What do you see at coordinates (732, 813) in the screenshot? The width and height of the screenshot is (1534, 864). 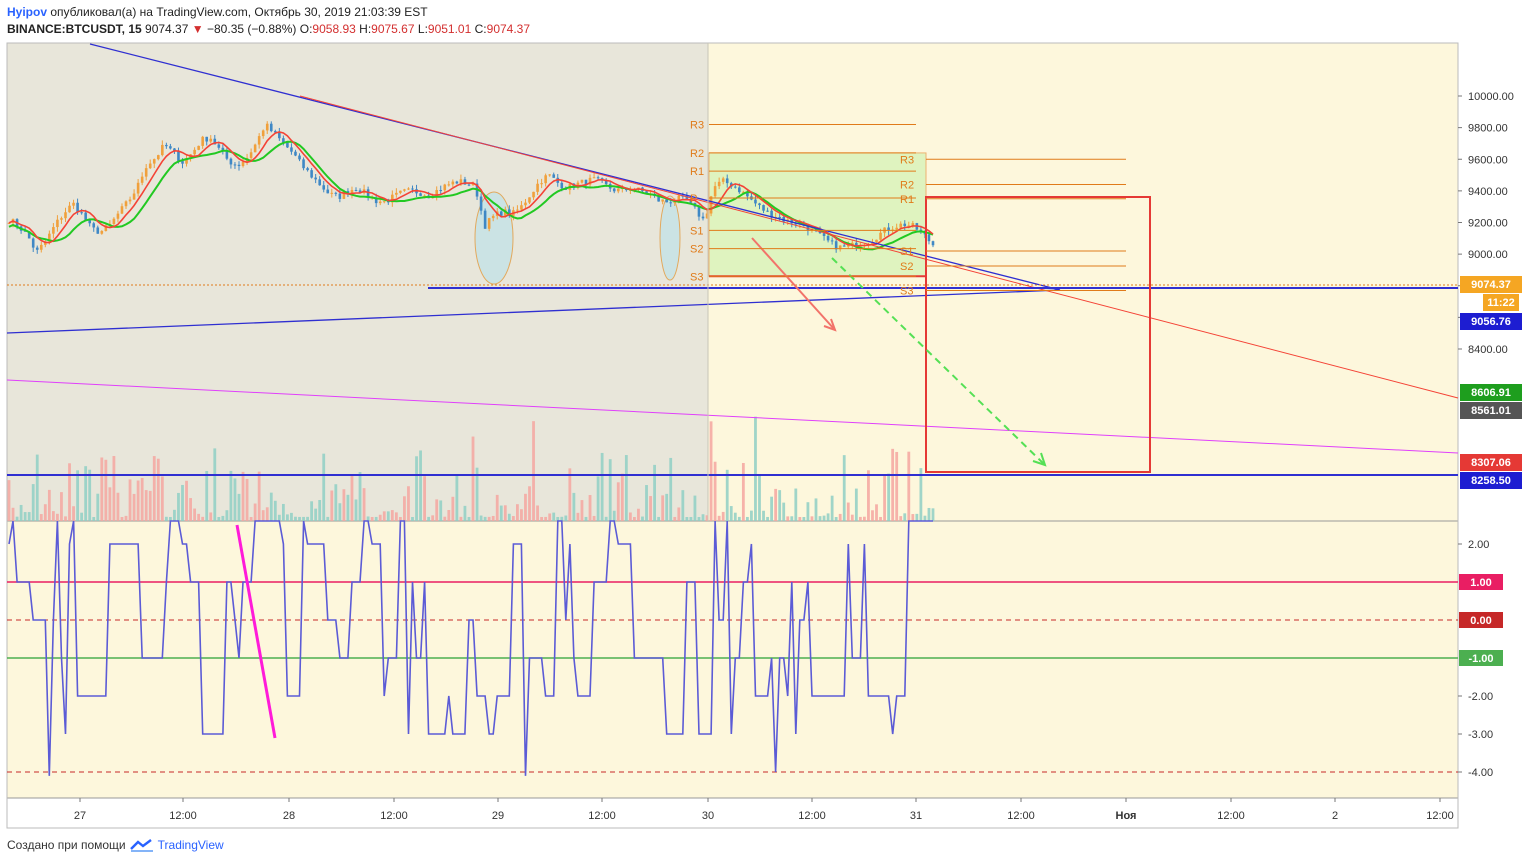 I see `time-axis-area` at bounding box center [732, 813].